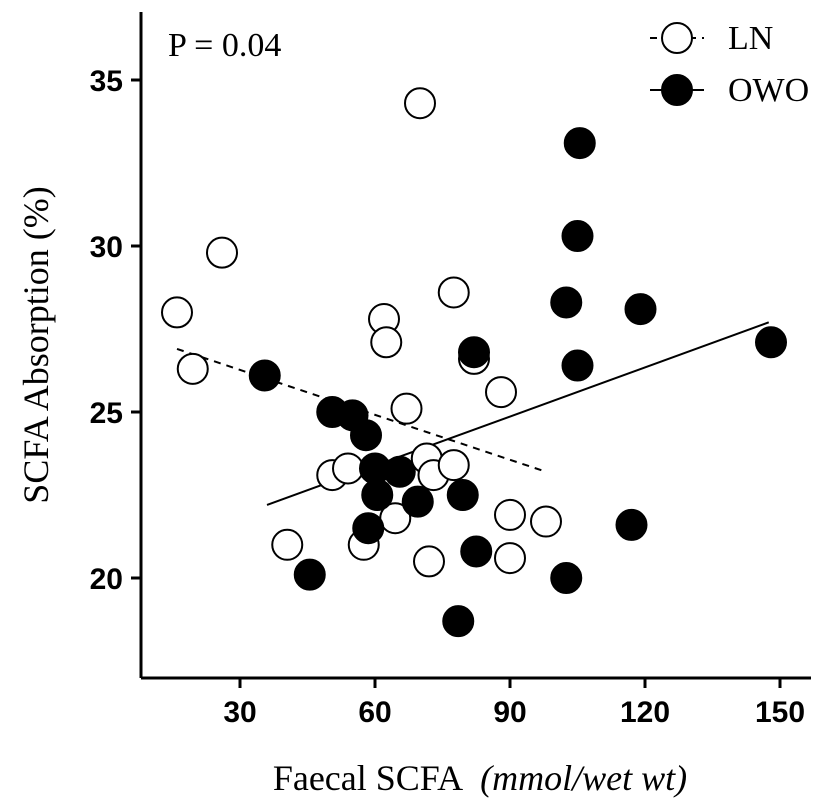 The image size is (832, 806). I want to click on legend-owo-filled-circle-marker, so click(677, 90).